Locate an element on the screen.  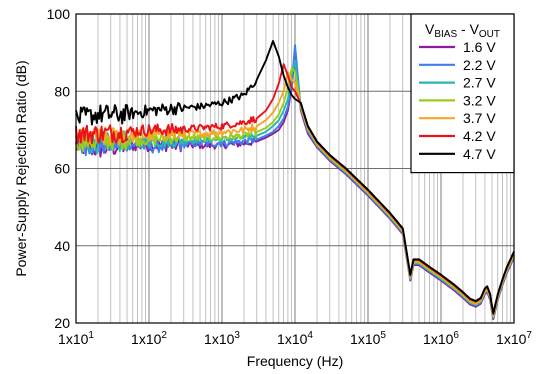
x-tick-label: 1x10⁵ is located at coordinates (368, 338).